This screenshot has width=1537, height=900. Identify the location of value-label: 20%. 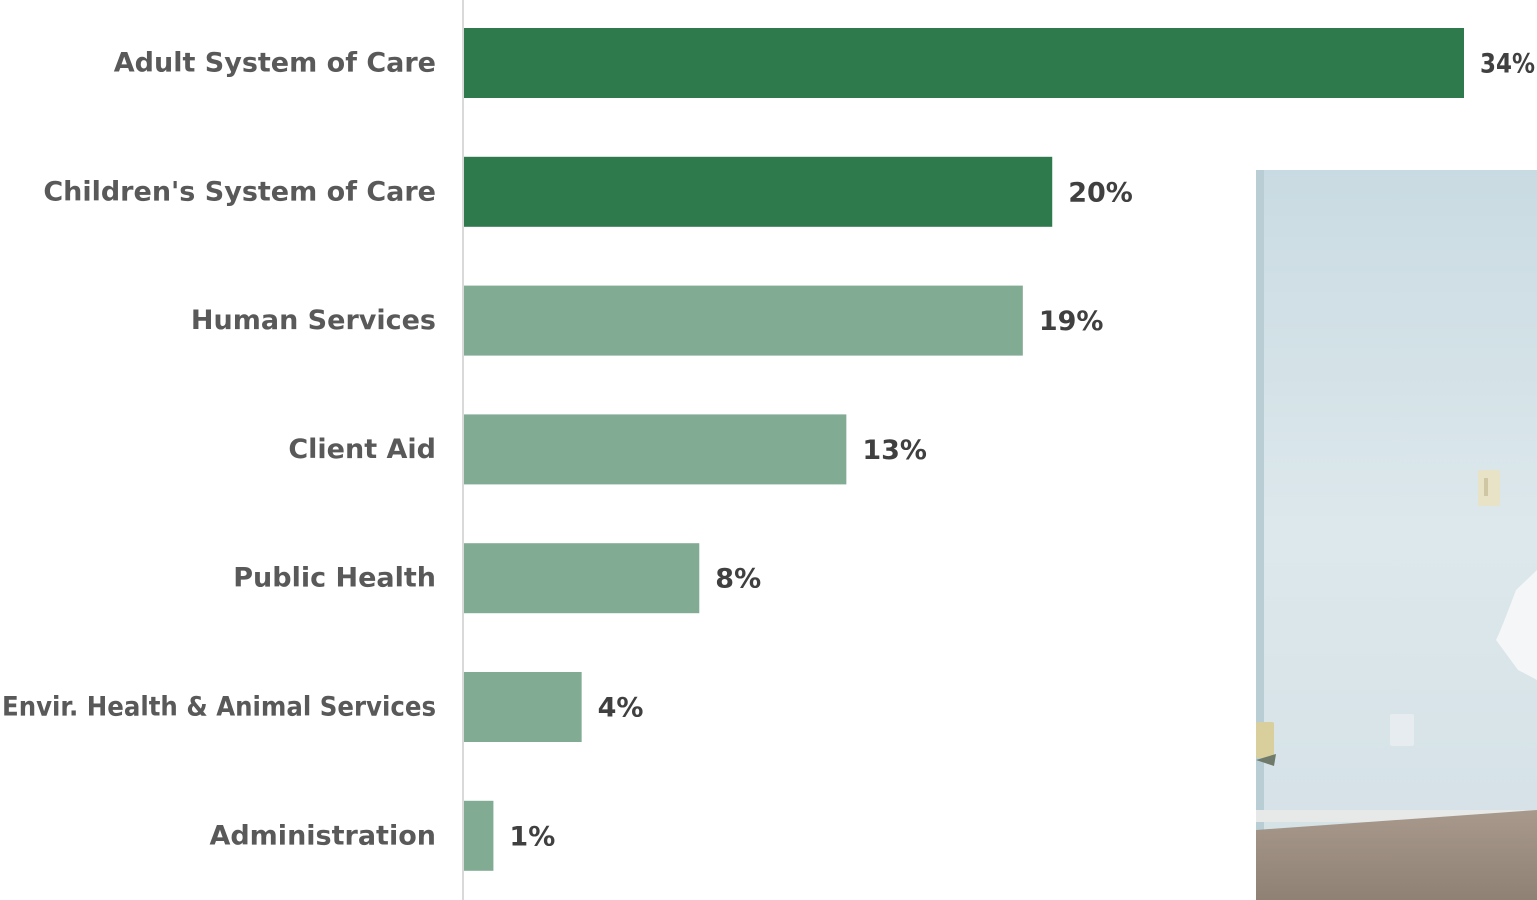
(1100, 192).